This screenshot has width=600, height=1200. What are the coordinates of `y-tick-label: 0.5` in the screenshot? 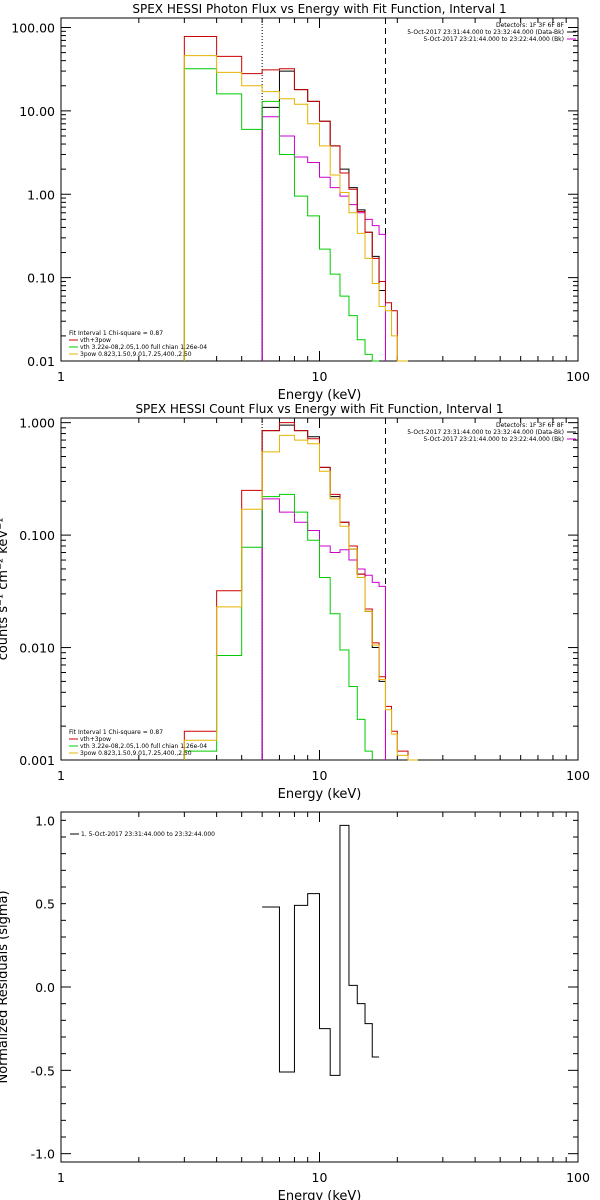 It's located at (45, 904).